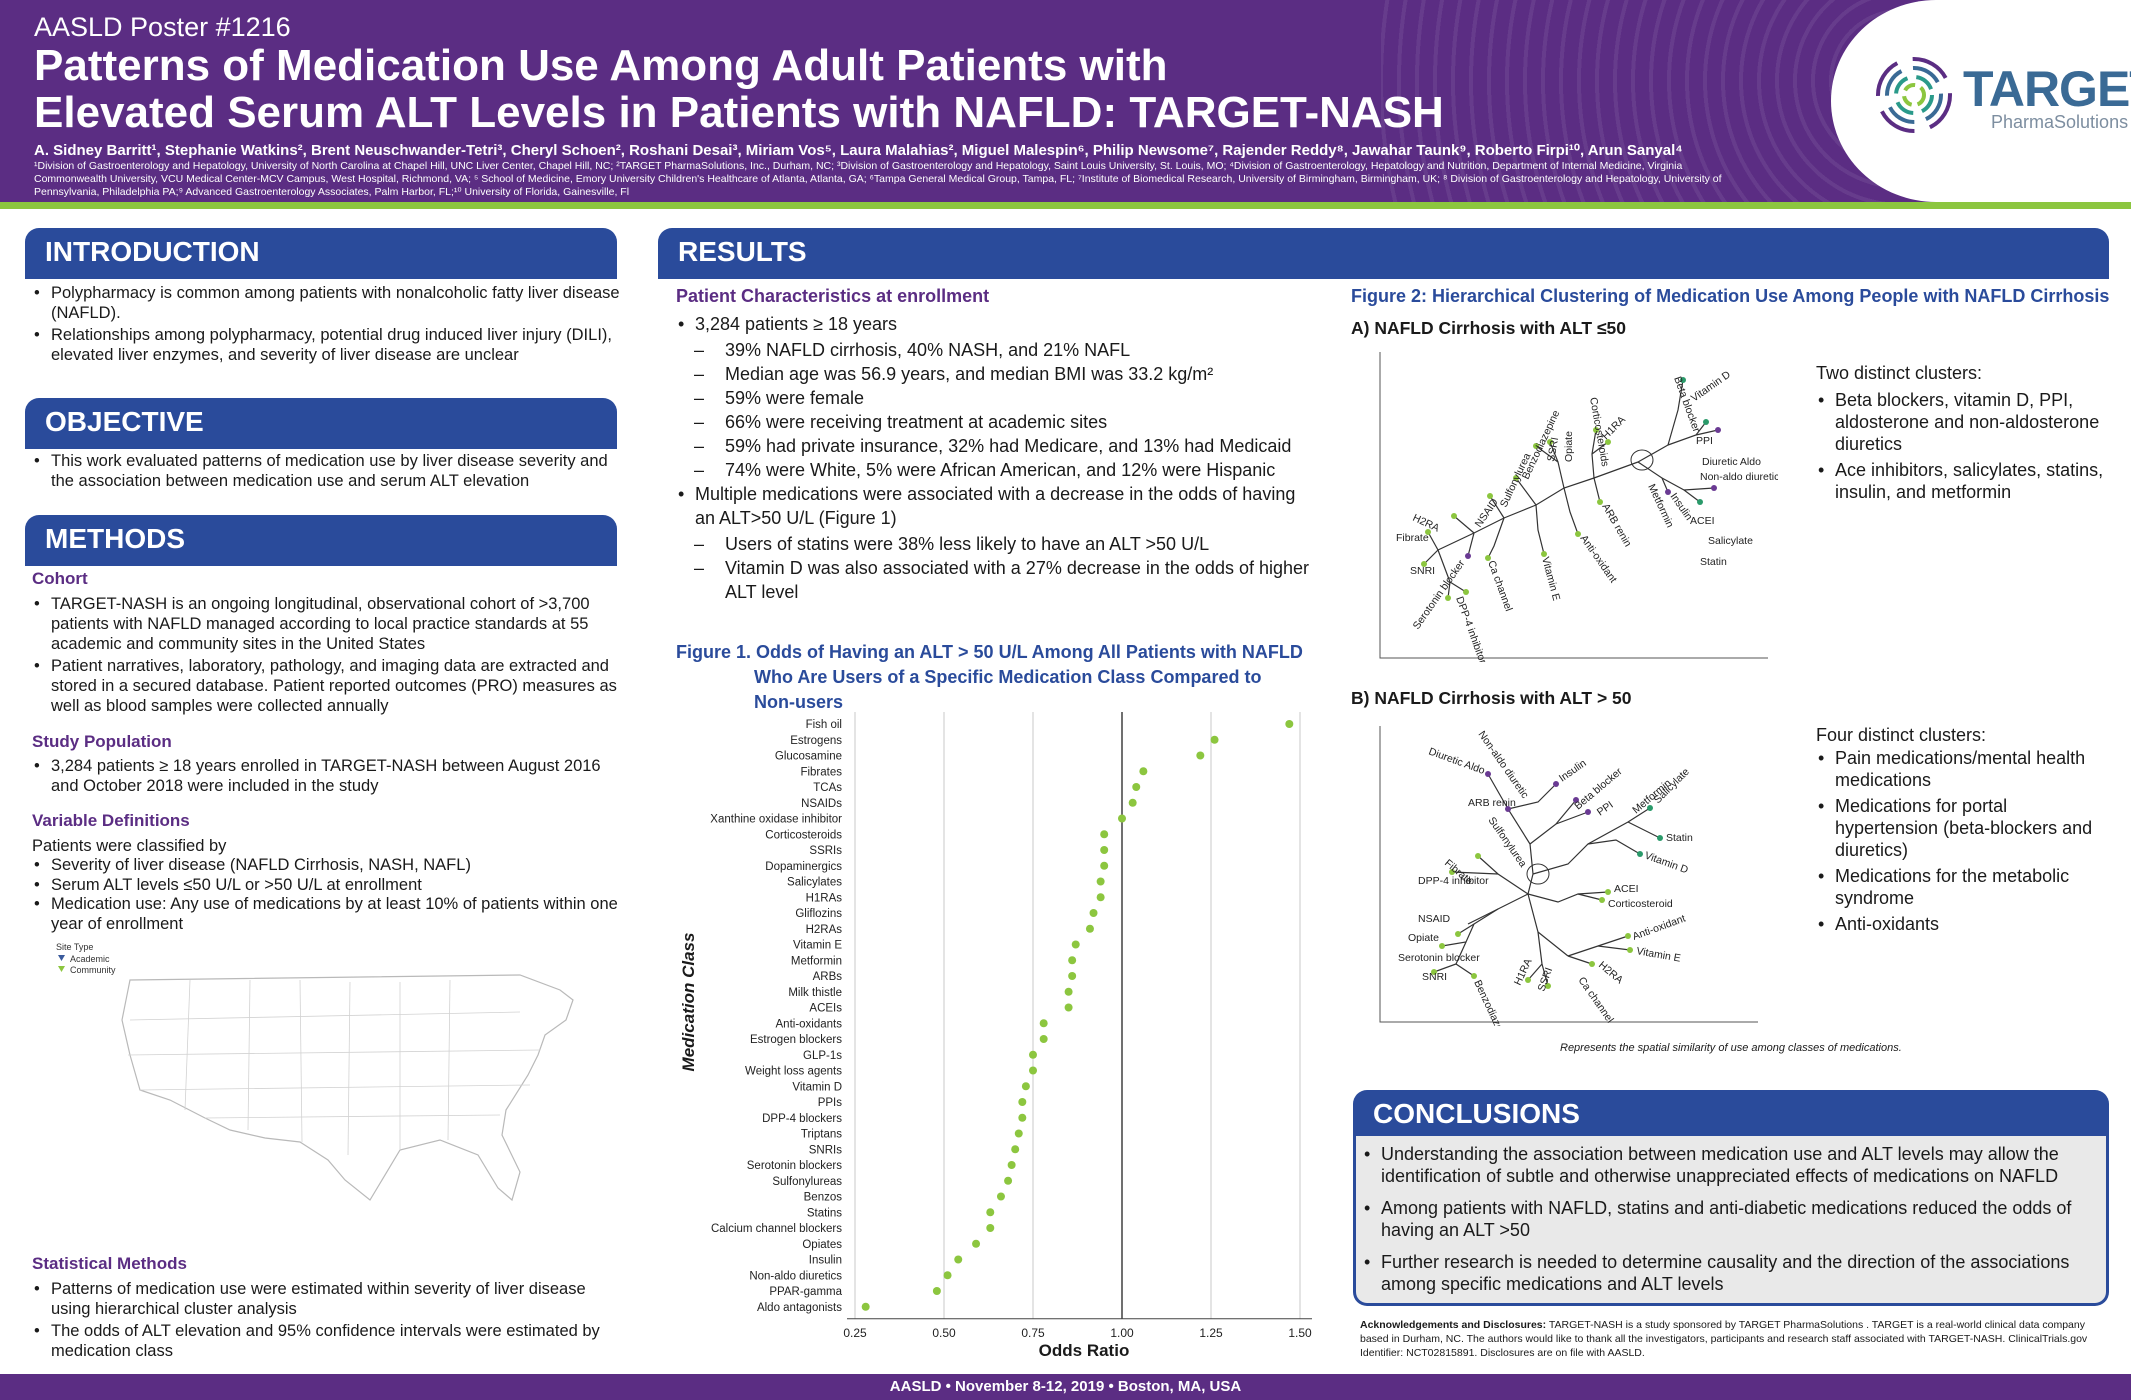 The height and width of the screenshot is (1400, 2131). I want to click on figure-1-title-line-3: Non-users, so click(799, 702).